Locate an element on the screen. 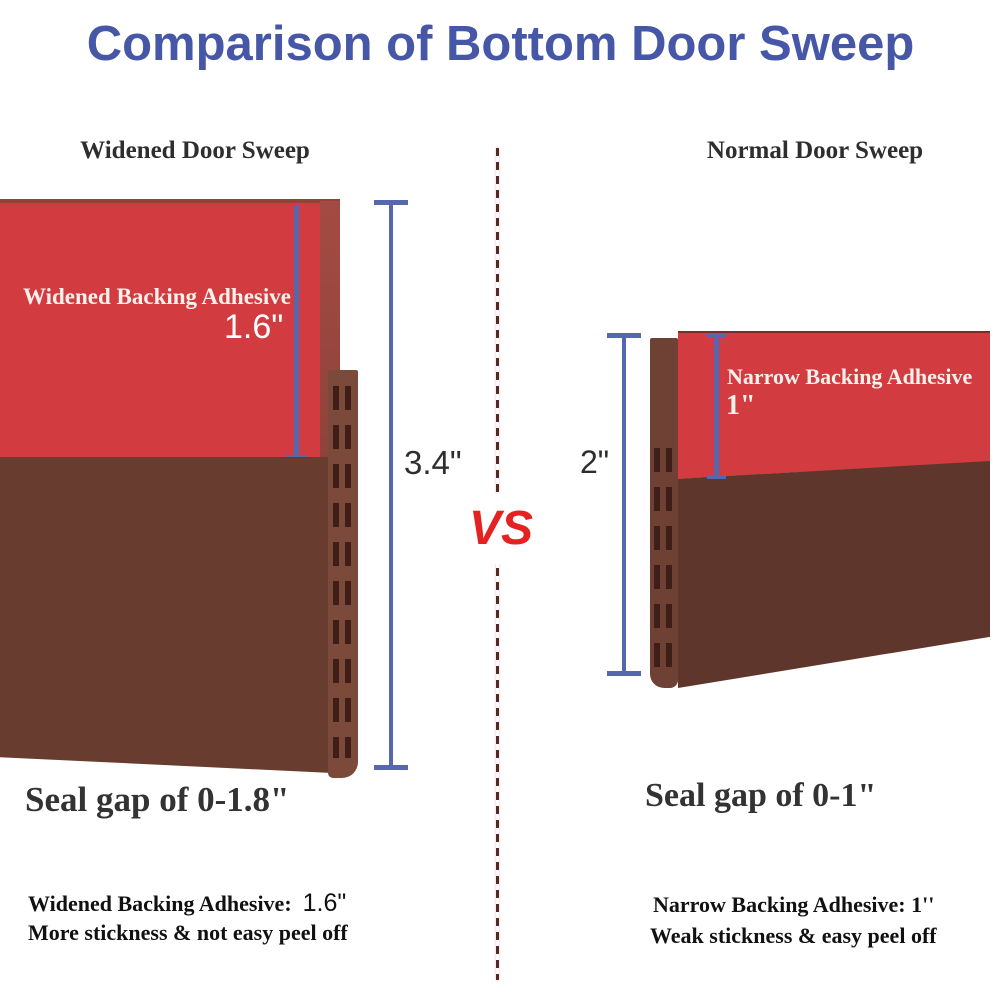 This screenshot has width=1001, height=1001. left-adhesive-panel-top-edge is located at coordinates (170, 201).